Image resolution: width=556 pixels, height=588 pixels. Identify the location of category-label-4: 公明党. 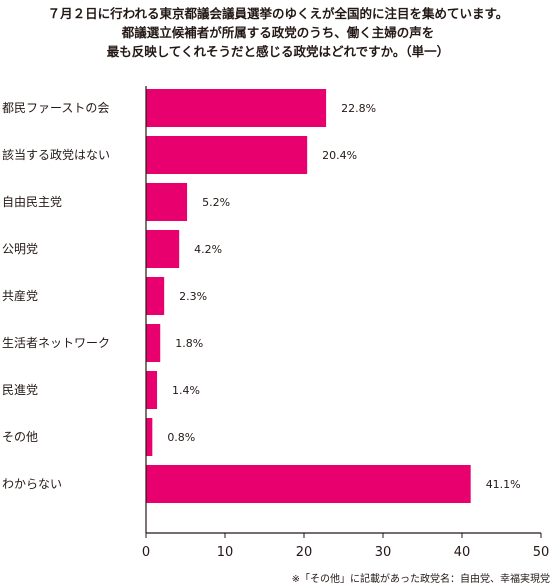
(20, 248).